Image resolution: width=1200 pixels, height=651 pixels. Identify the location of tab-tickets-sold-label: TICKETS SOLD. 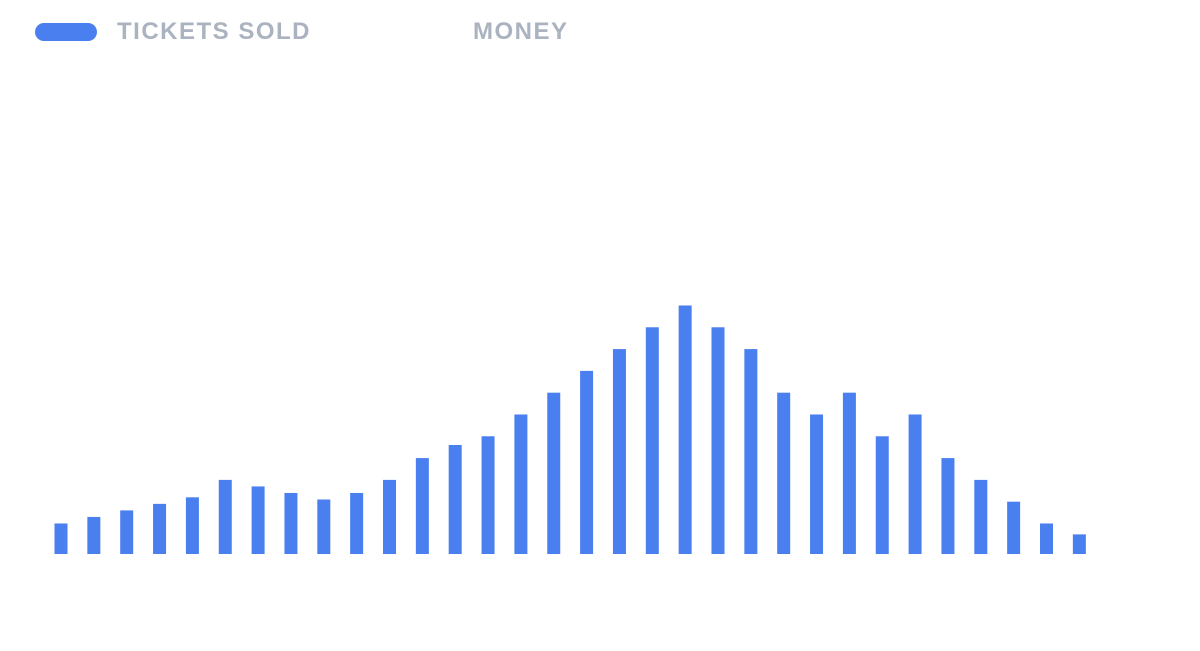
(214, 31).